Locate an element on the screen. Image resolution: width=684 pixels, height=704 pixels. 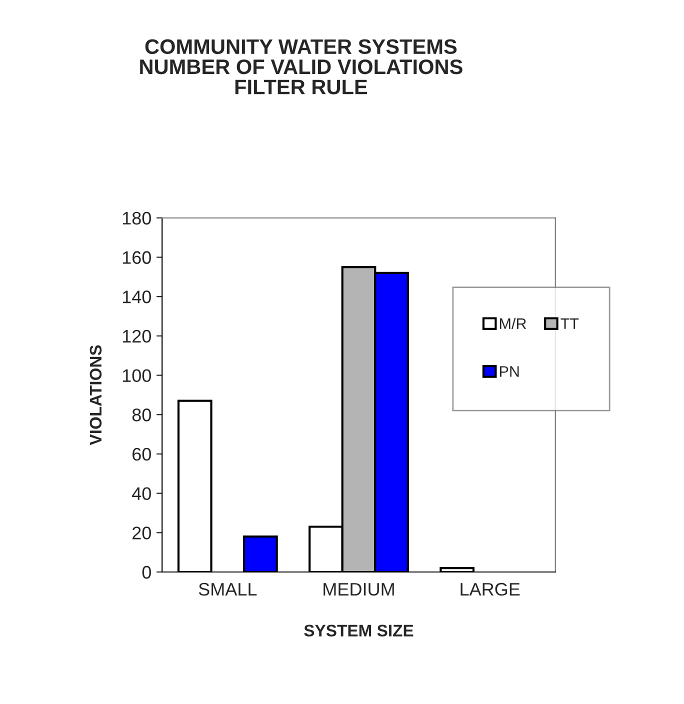
y-axis-title: VIOLATIONS is located at coordinates (96, 395).